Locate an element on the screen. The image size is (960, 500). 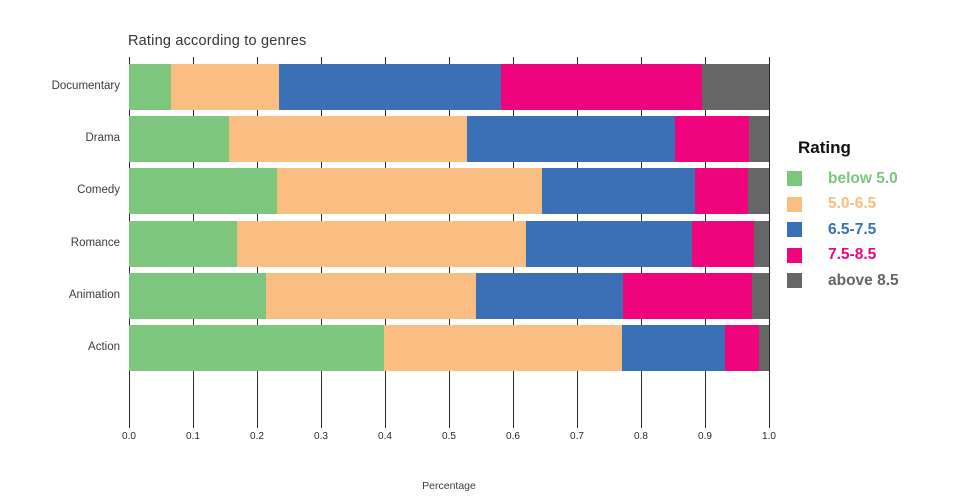
chart-title: Rating according to genres is located at coordinates (217, 41).